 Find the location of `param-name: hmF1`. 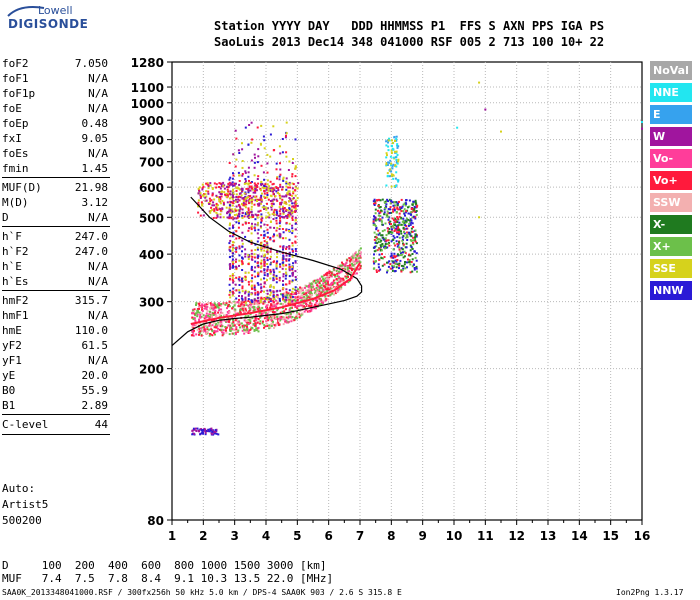

param-name: hmF1 is located at coordinates (15, 315).